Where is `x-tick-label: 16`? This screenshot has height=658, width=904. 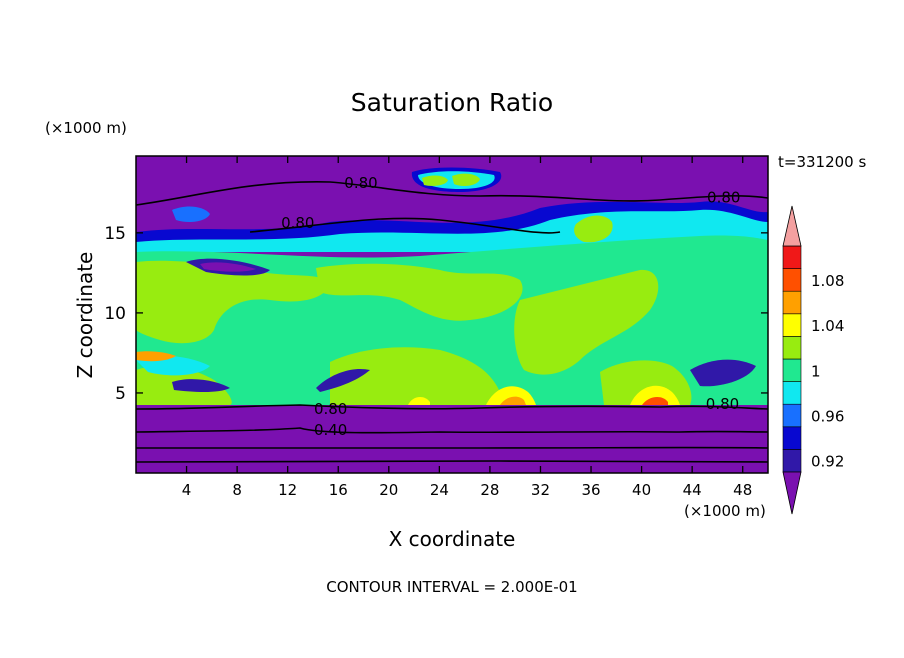 x-tick-label: 16 is located at coordinates (338, 490).